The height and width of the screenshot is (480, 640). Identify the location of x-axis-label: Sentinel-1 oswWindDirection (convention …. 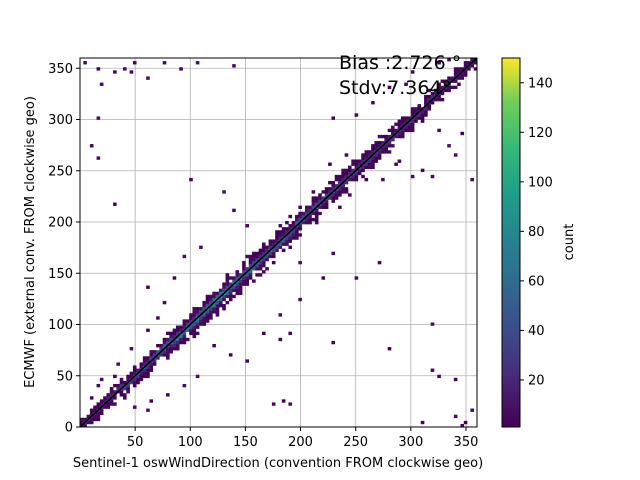
(278, 463).